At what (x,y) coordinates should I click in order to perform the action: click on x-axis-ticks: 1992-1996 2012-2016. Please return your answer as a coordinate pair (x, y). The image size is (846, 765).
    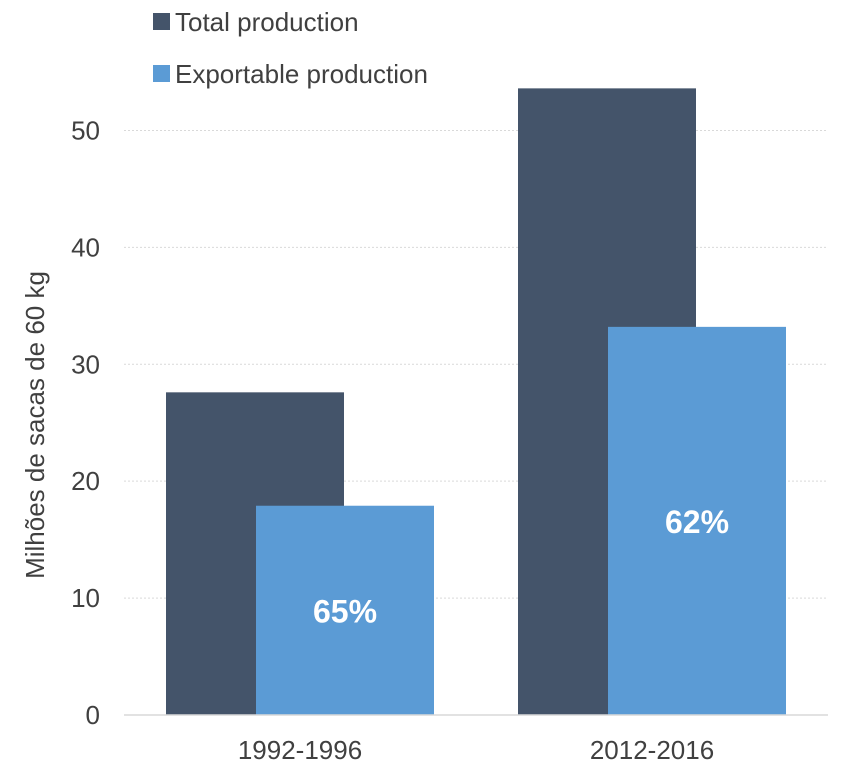
    Looking at the image, I should click on (476, 750).